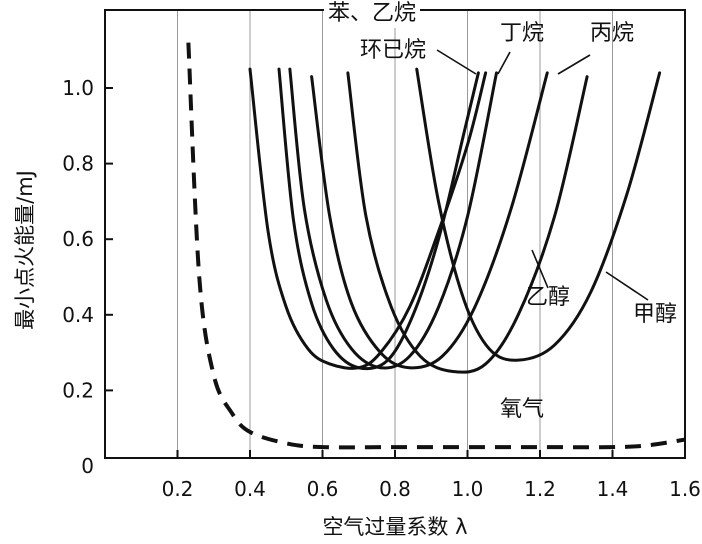 Image resolution: width=702 pixels, height=544 pixels. What do you see at coordinates (78, 88) in the screenshot?
I see `y-tick-label: 1.0` at bounding box center [78, 88].